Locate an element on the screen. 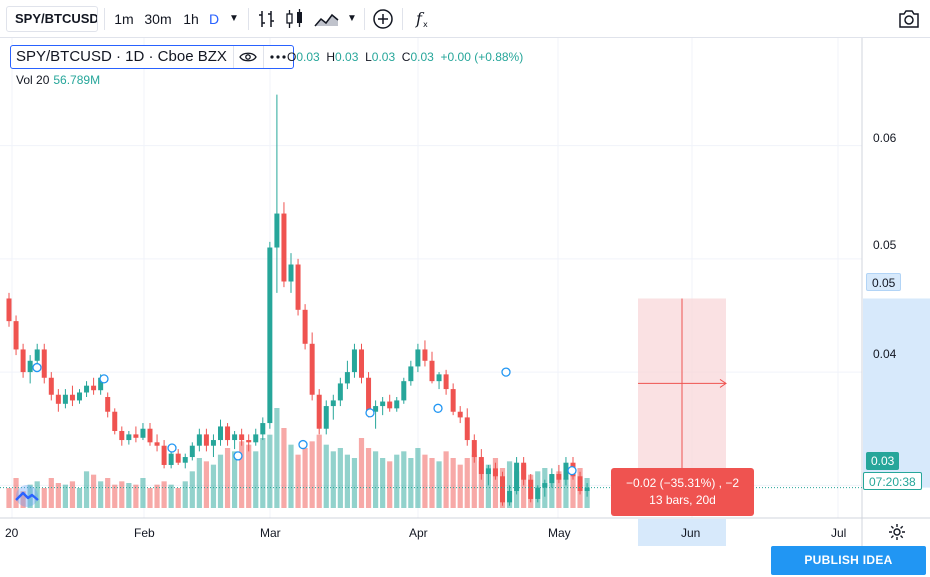  arrow-right-icon is located at coordinates (723, 383).